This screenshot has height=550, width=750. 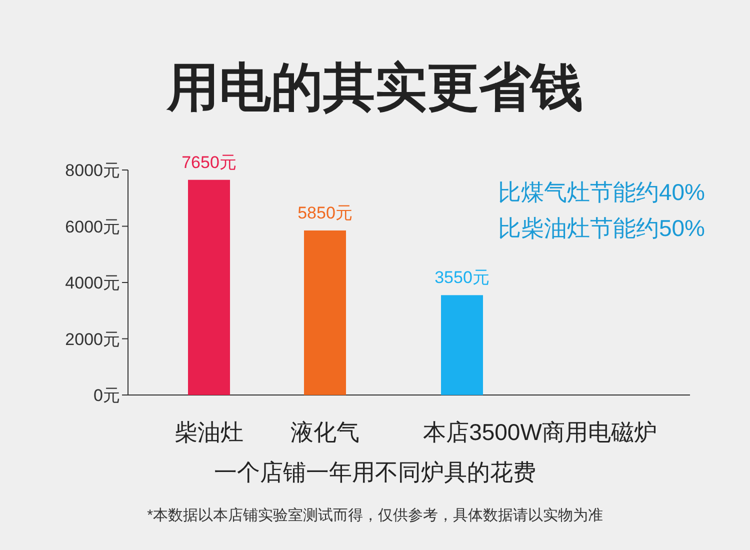 What do you see at coordinates (462, 278) in the screenshot?
I see `data-label: 3550元` at bounding box center [462, 278].